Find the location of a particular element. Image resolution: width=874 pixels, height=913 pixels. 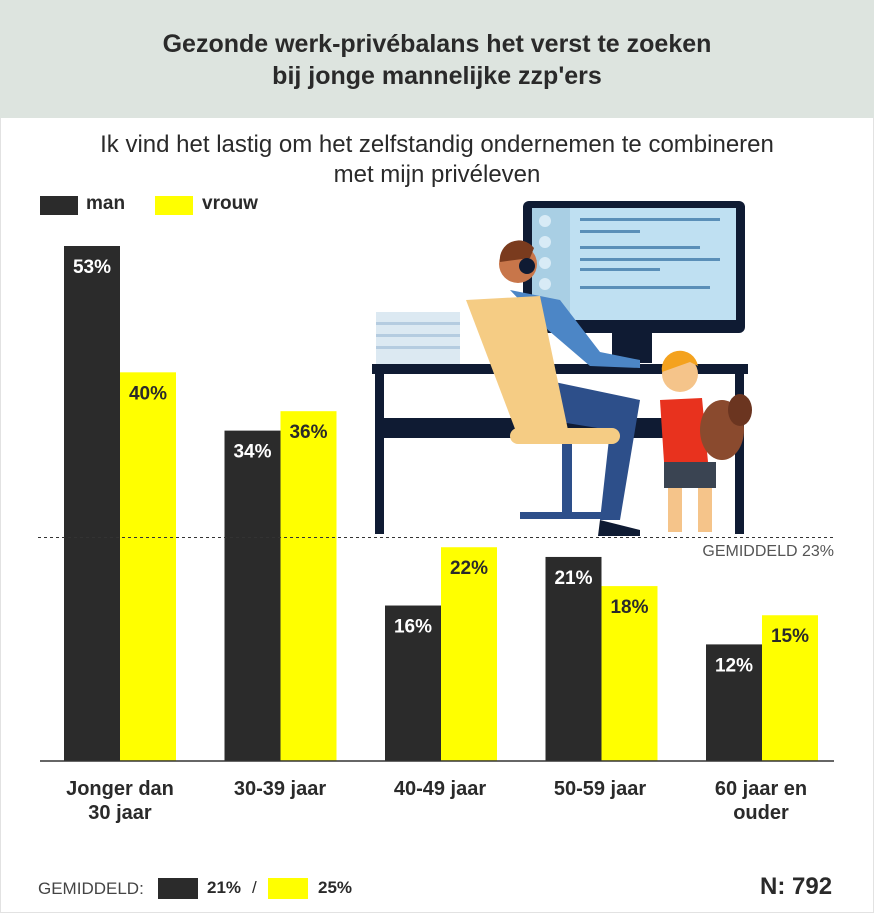

footer-vrouw-value: 25% is located at coordinates (335, 887).